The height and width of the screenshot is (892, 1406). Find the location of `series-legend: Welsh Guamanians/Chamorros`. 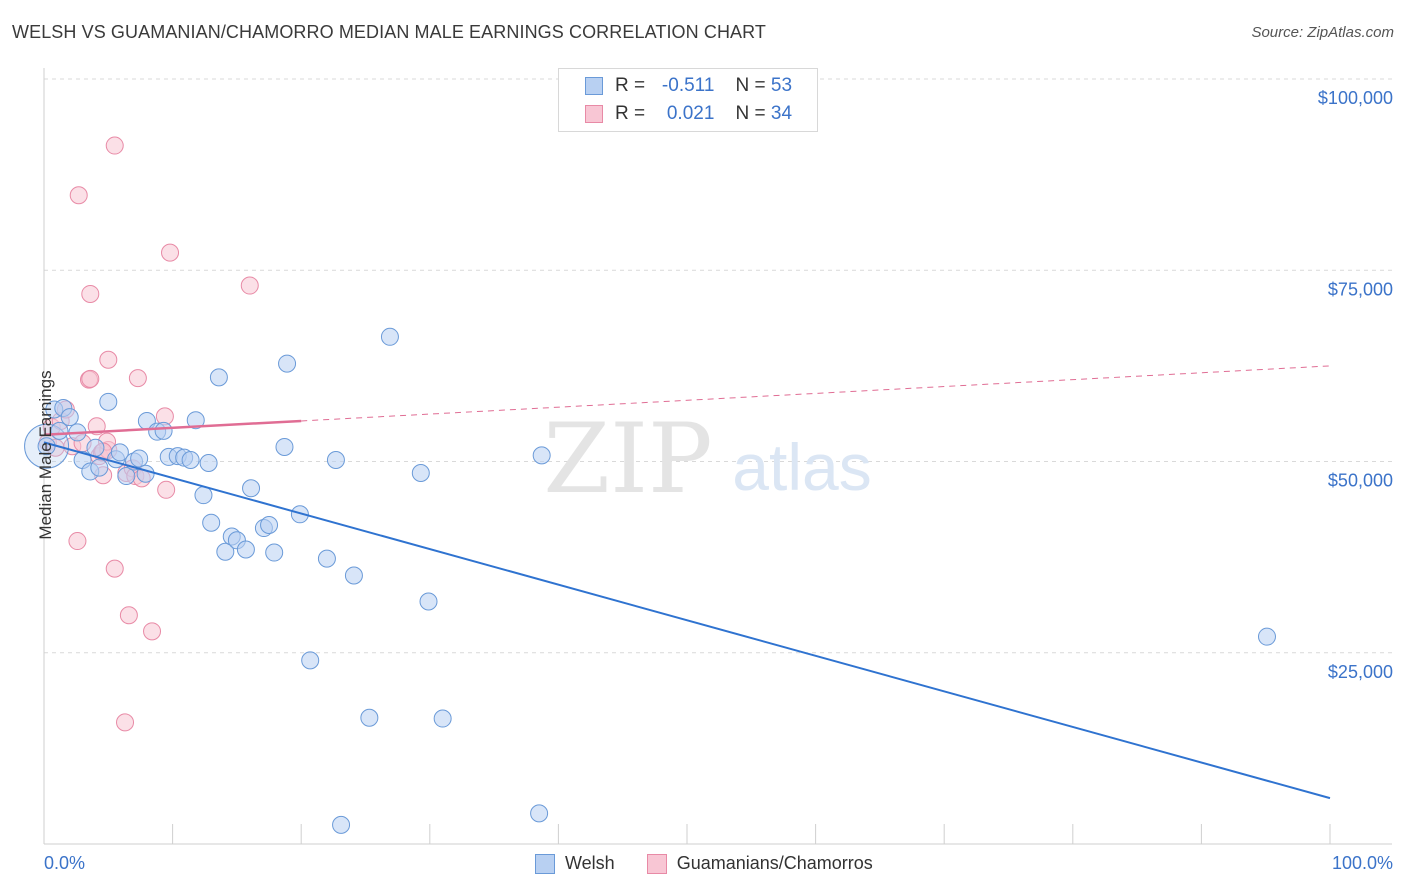

series-legend: Welsh Guamanians/Chamorros is located at coordinates (720, 863).